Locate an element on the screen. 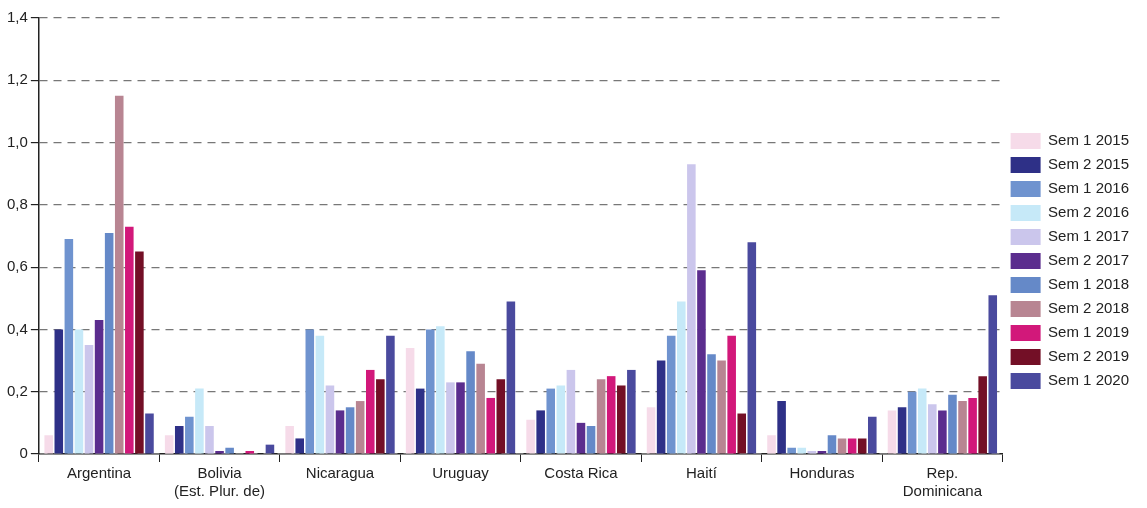 This screenshot has height=508, width=1147. y-tick-label: 0 is located at coordinates (23, 453).